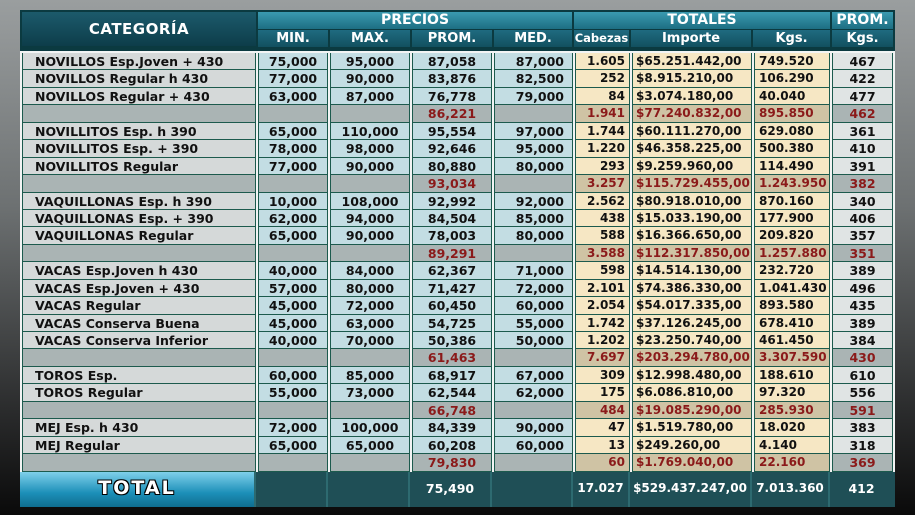 This screenshot has width=915, height=515. Describe the element at coordinates (533, 38) in the screenshot. I see `header-med: MED.` at that location.